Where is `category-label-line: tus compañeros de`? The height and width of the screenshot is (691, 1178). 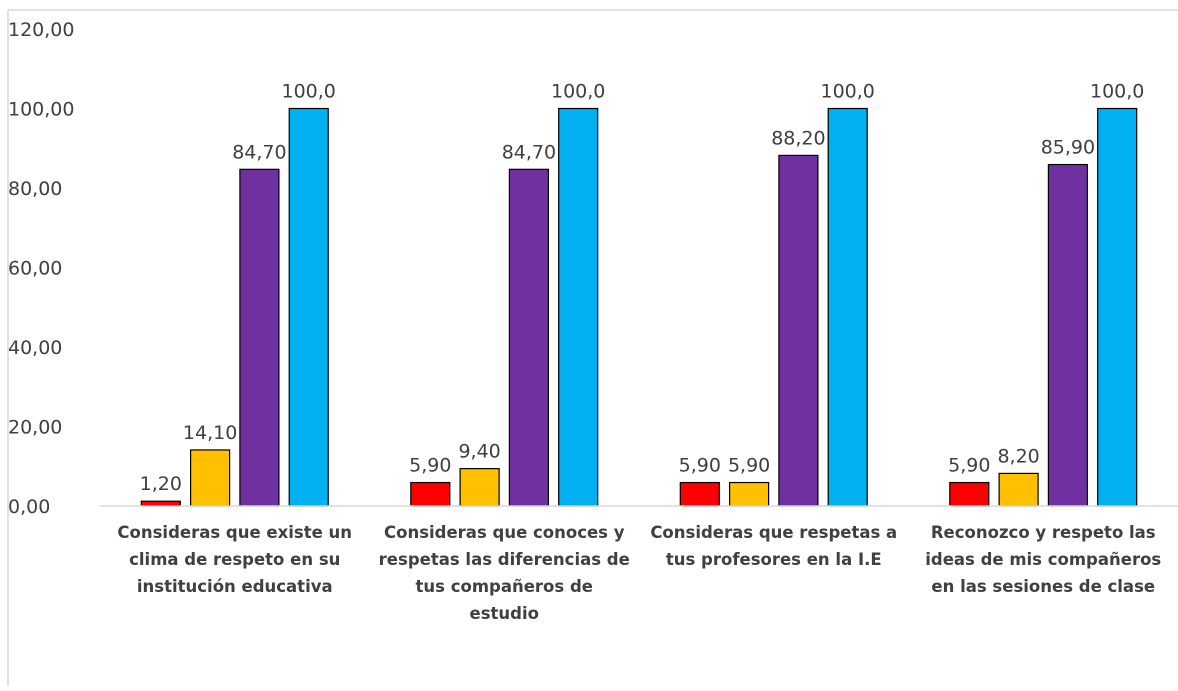
category-label-line: tus compañeros de is located at coordinates (504, 586).